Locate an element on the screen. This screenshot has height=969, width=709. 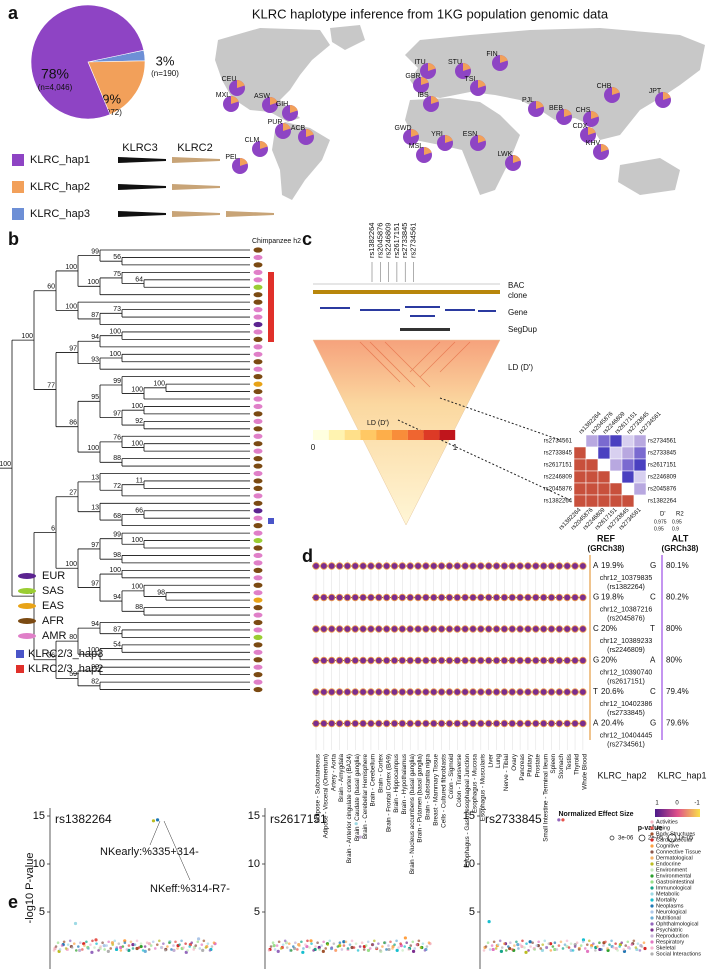
pie-label: 78% is located at coordinates (55, 74).